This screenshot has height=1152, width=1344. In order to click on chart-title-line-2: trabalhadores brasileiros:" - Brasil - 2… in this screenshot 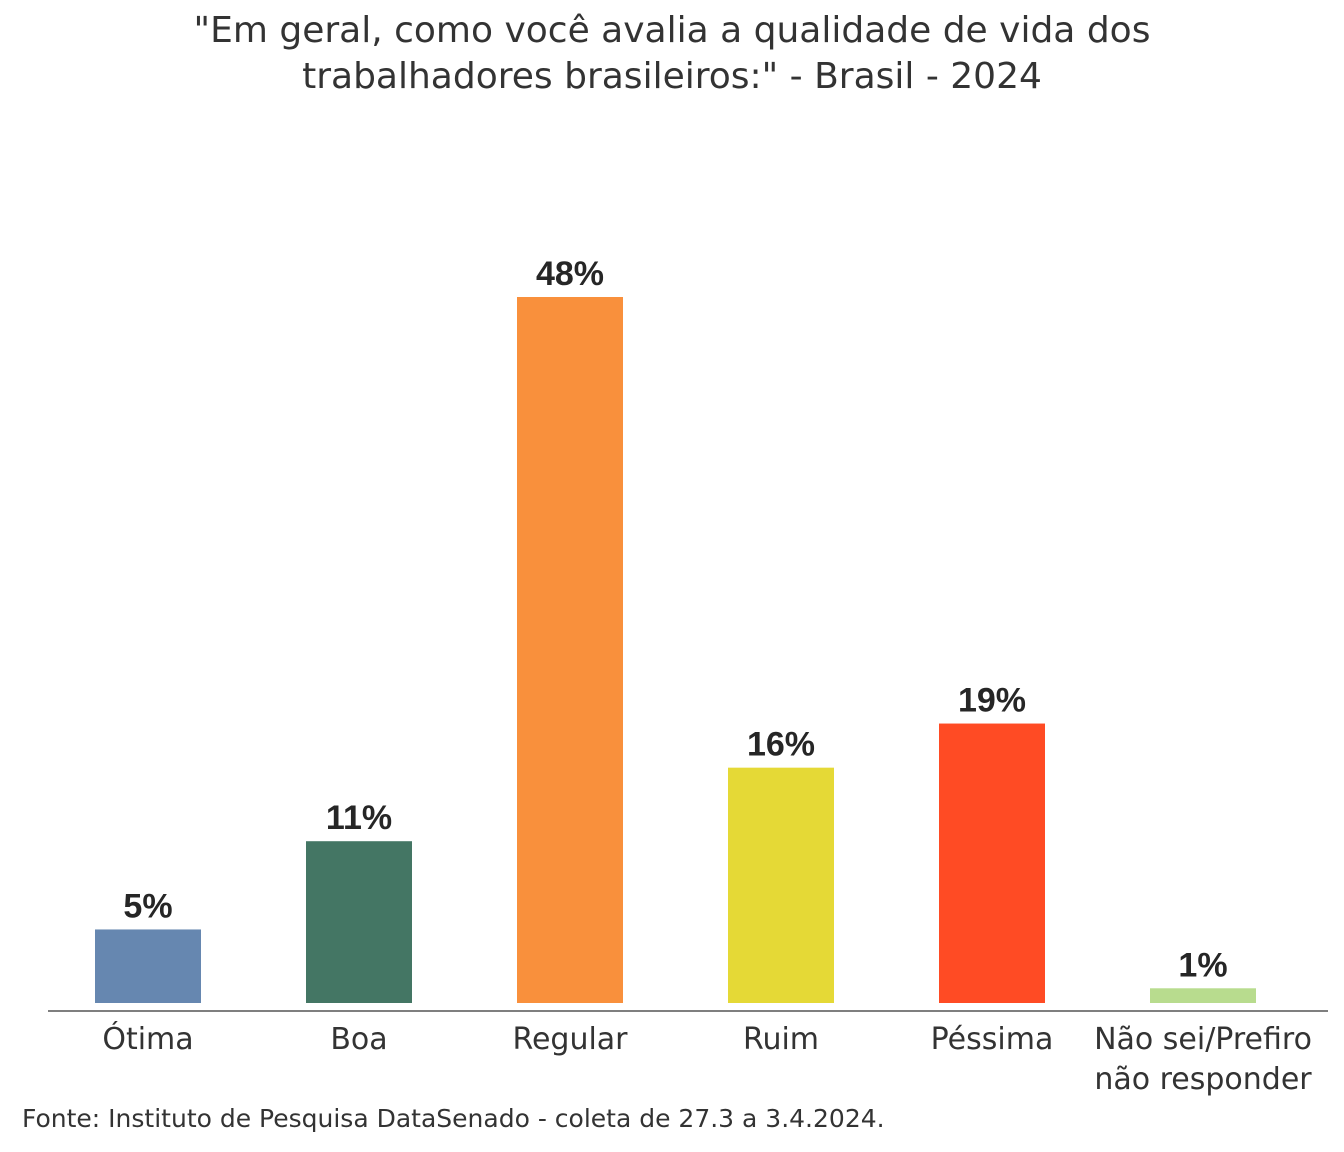, I will do `click(672, 76)`.